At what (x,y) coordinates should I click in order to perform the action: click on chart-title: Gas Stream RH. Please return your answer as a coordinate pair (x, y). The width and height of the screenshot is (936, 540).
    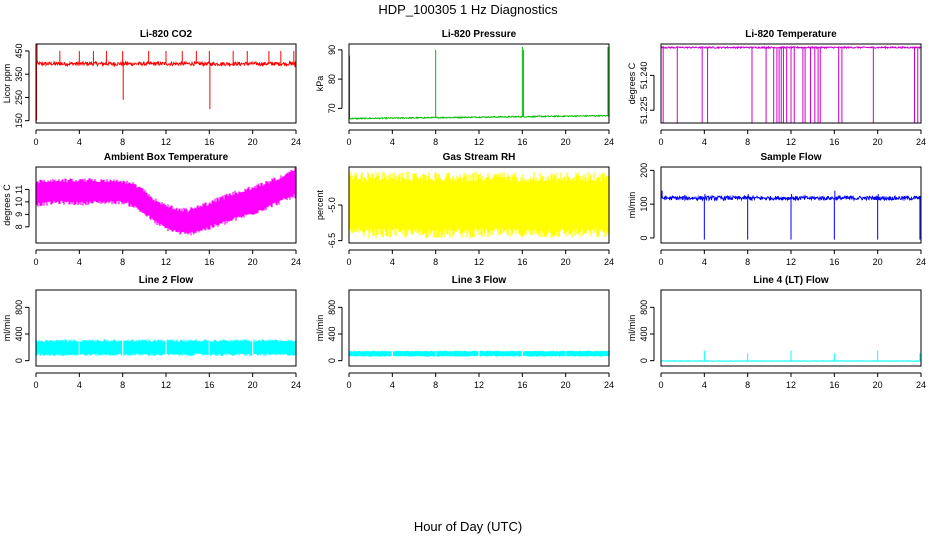
    Looking at the image, I should click on (479, 157).